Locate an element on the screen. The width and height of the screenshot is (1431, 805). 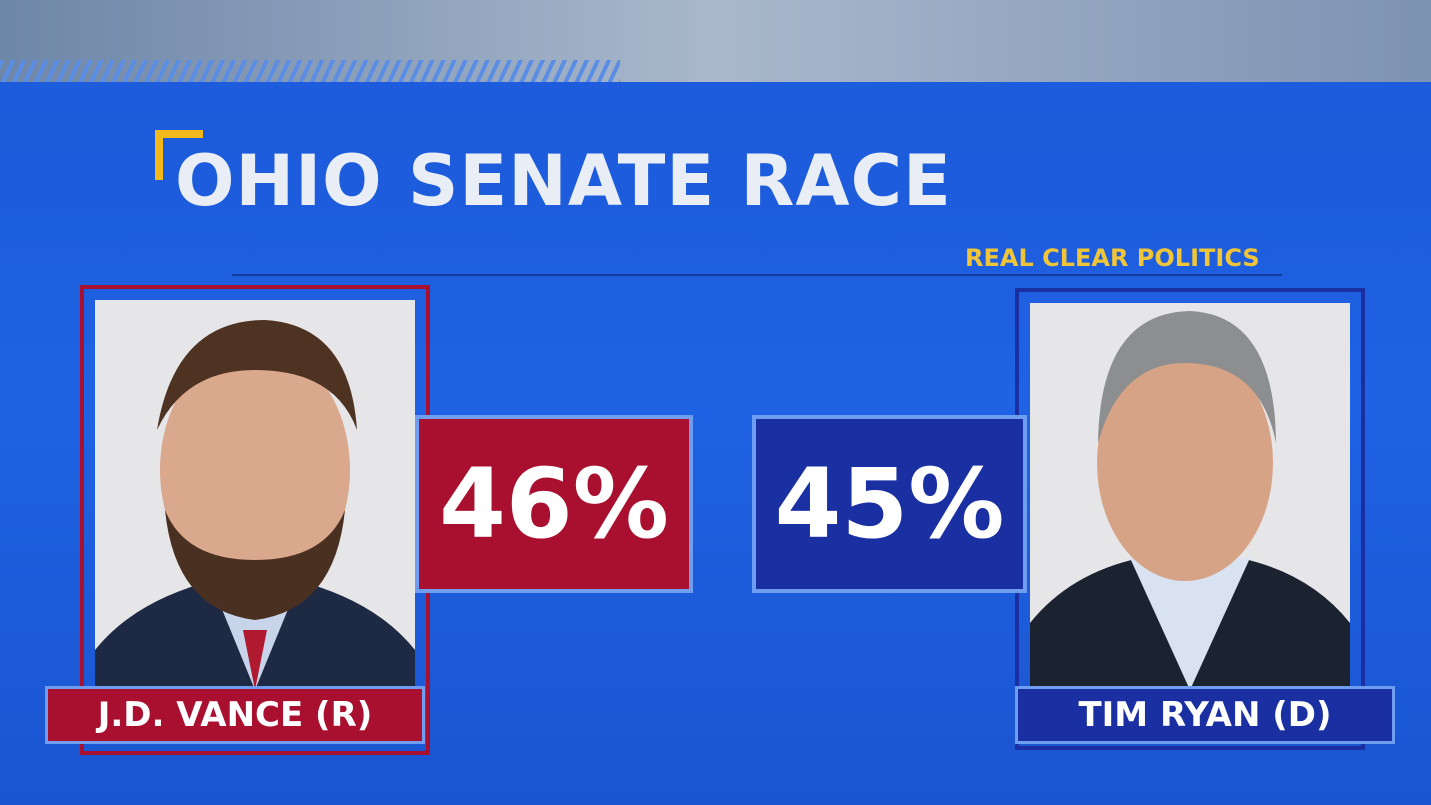
source: REAL CLEAR POLITICS is located at coordinates (1112, 258).